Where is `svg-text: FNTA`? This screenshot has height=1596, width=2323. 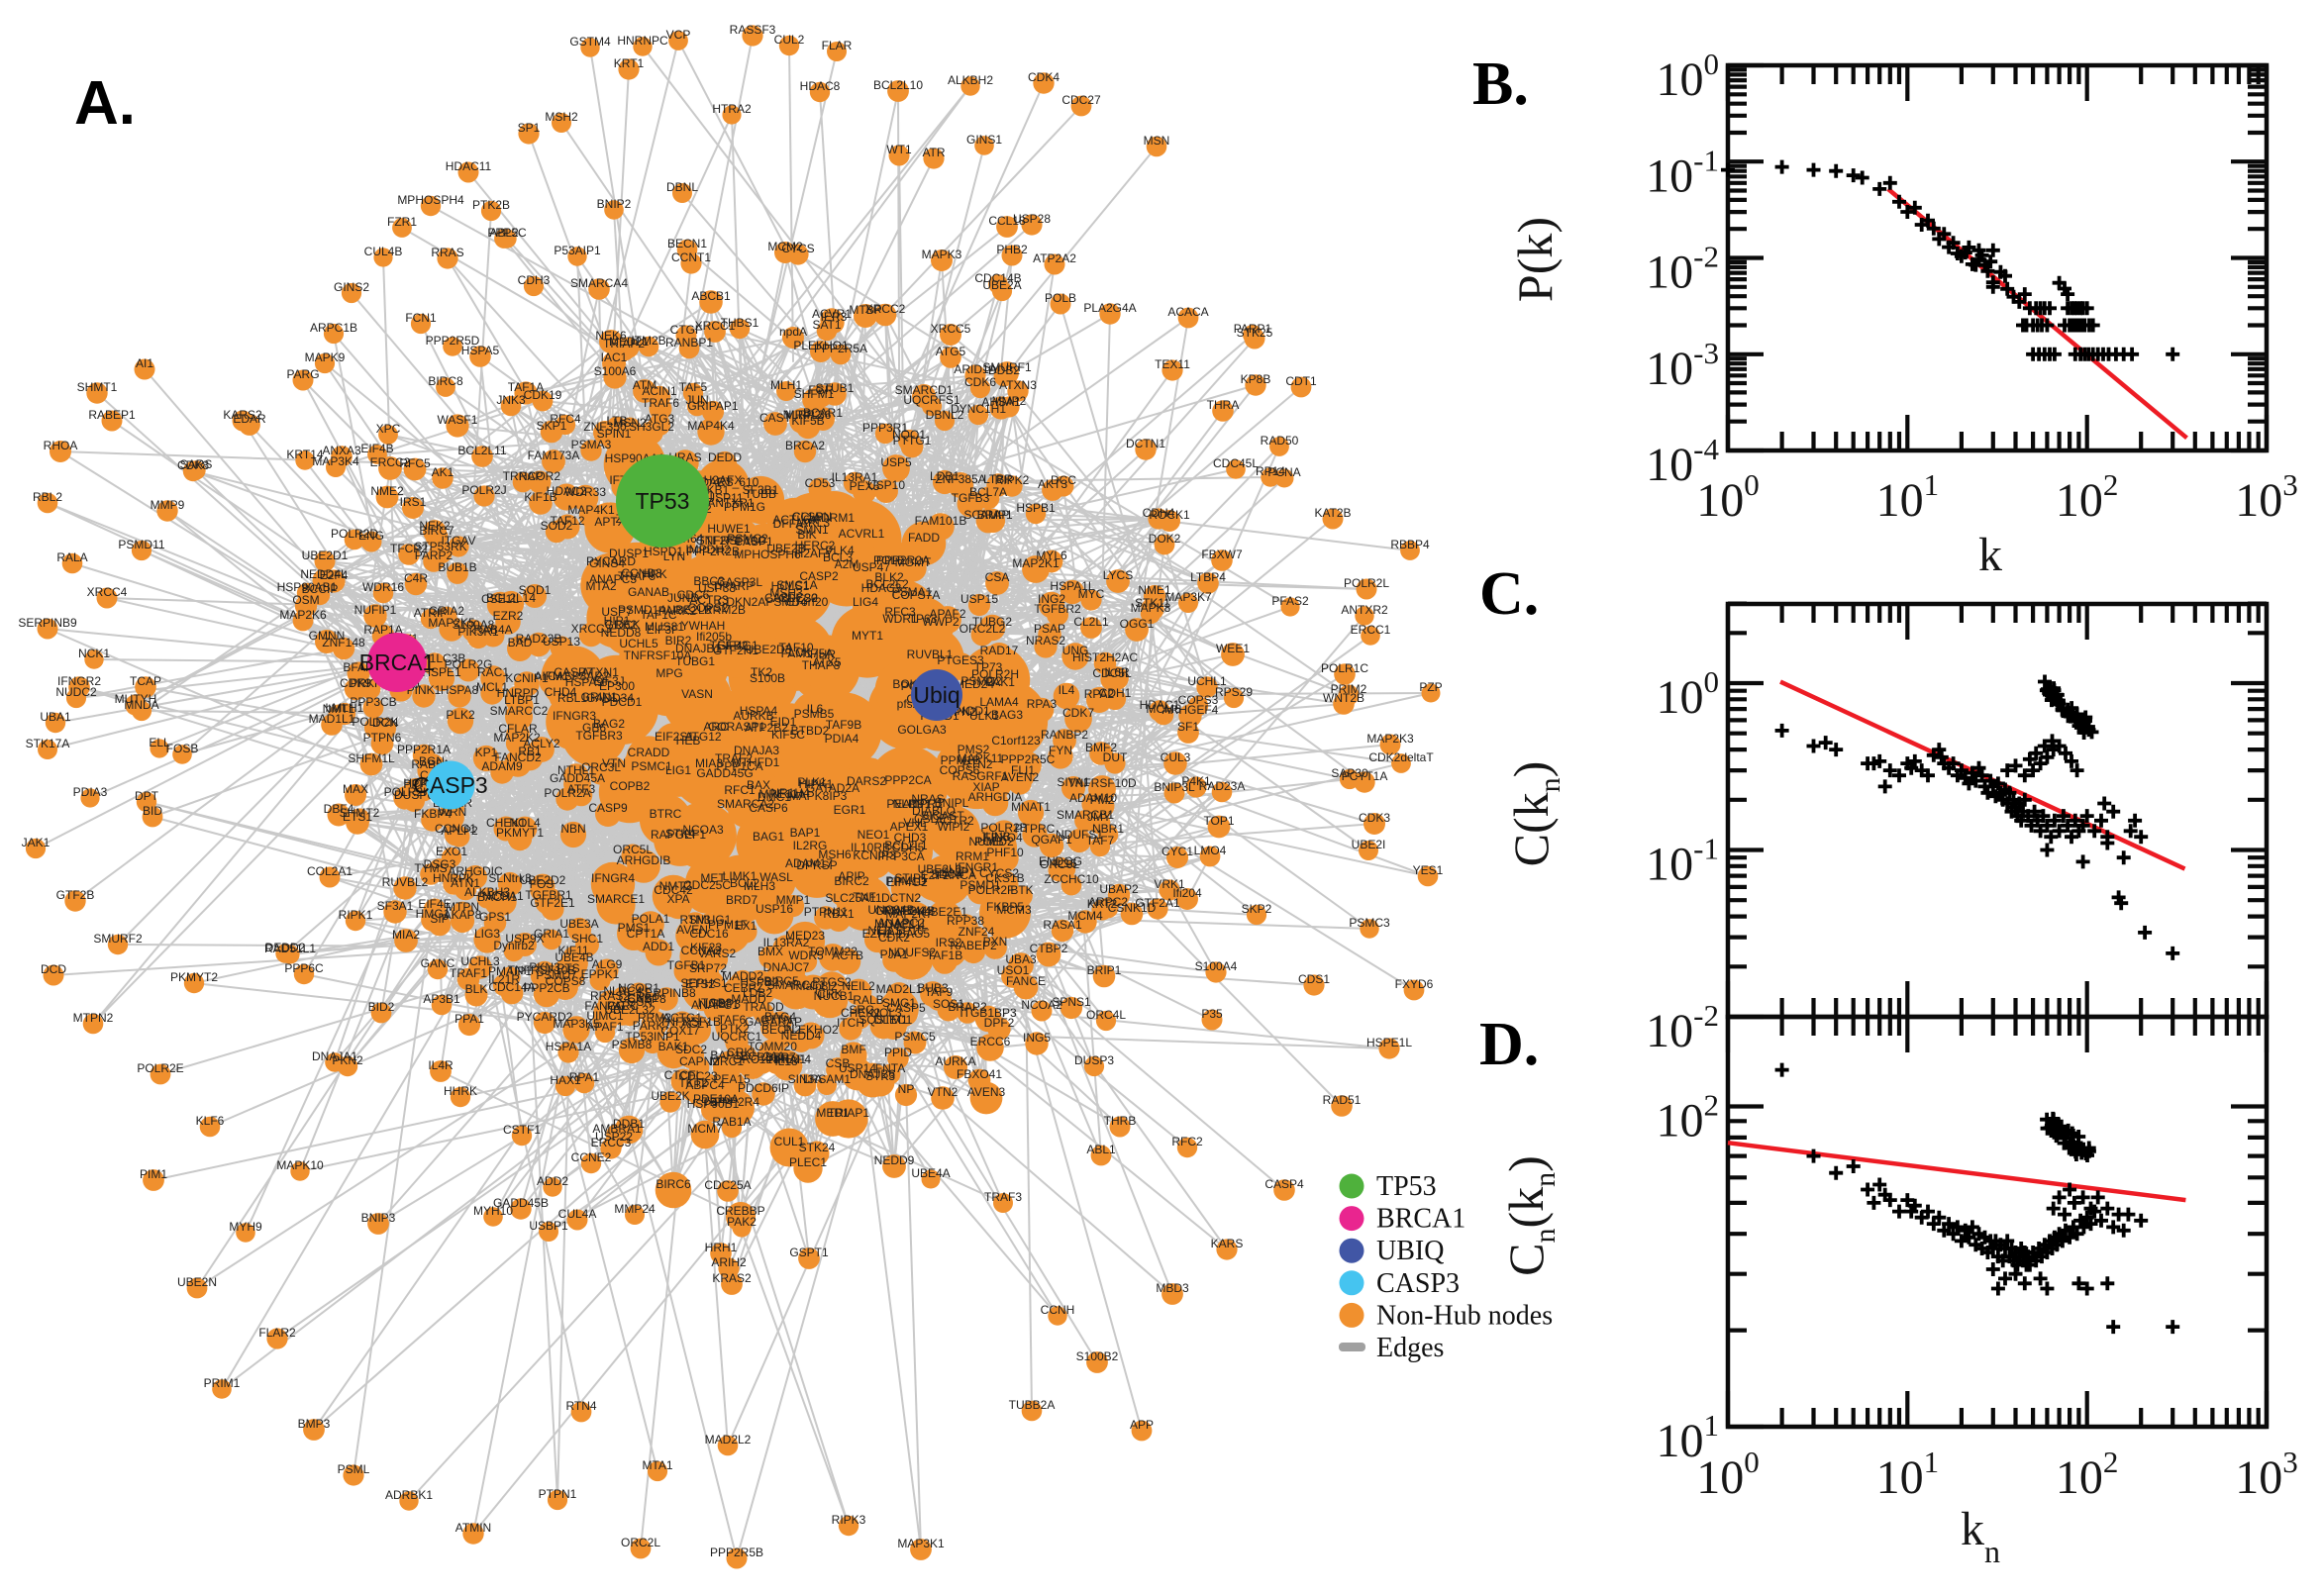
svg-text: FNTA is located at coordinates (890, 1068).